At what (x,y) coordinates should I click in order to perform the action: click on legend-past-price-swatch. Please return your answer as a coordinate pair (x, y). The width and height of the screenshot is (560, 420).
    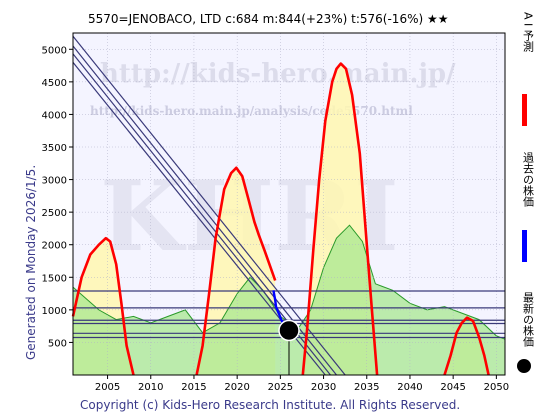
    Looking at the image, I should click on (524, 246).